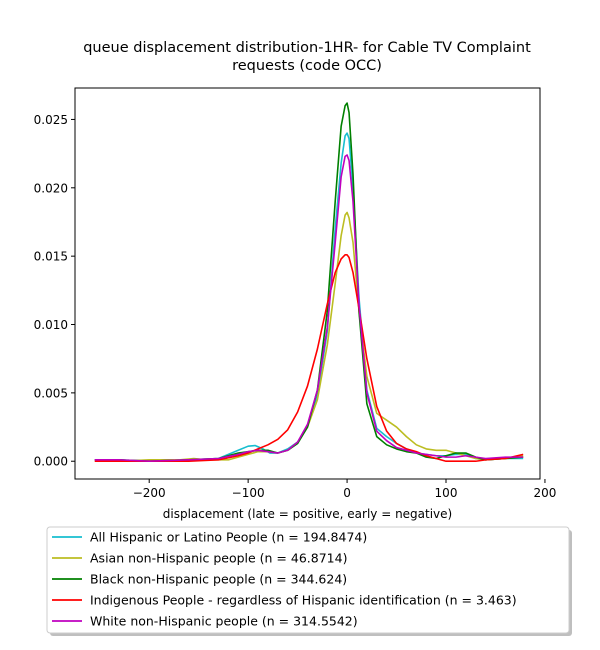 Image resolution: width=600 pixels, height=650 pixels. Describe the element at coordinates (544, 493) in the screenshot. I see `x-tick-label: 200` at that location.